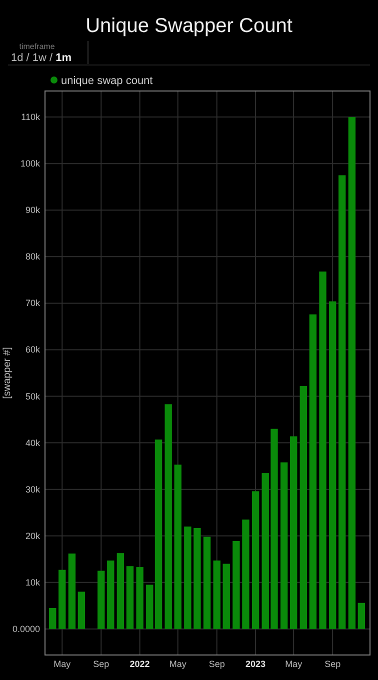 This screenshot has width=378, height=680. I want to click on y-tick-label: 90k, so click(32, 210).